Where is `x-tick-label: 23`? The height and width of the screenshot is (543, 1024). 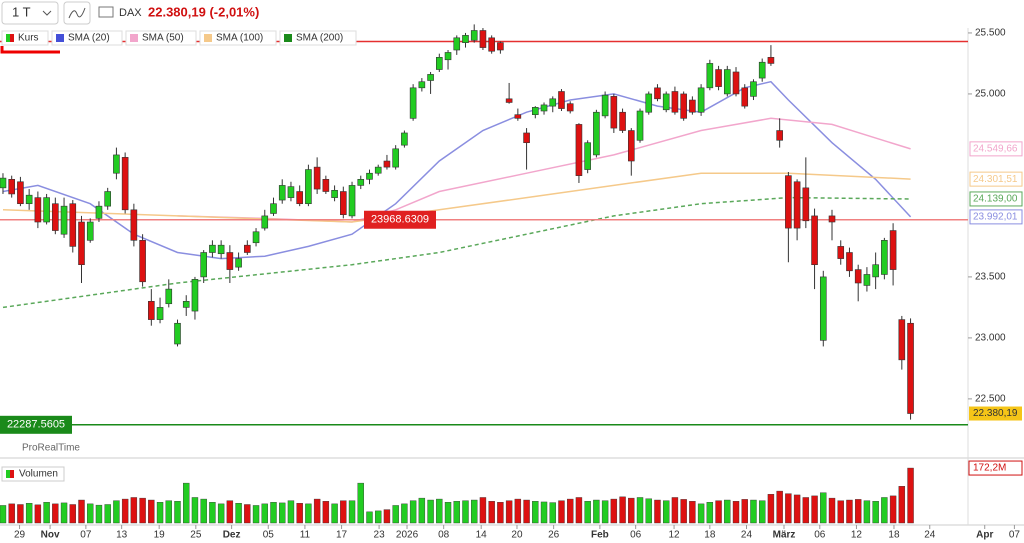 x-tick-label: 23 is located at coordinates (380, 535).